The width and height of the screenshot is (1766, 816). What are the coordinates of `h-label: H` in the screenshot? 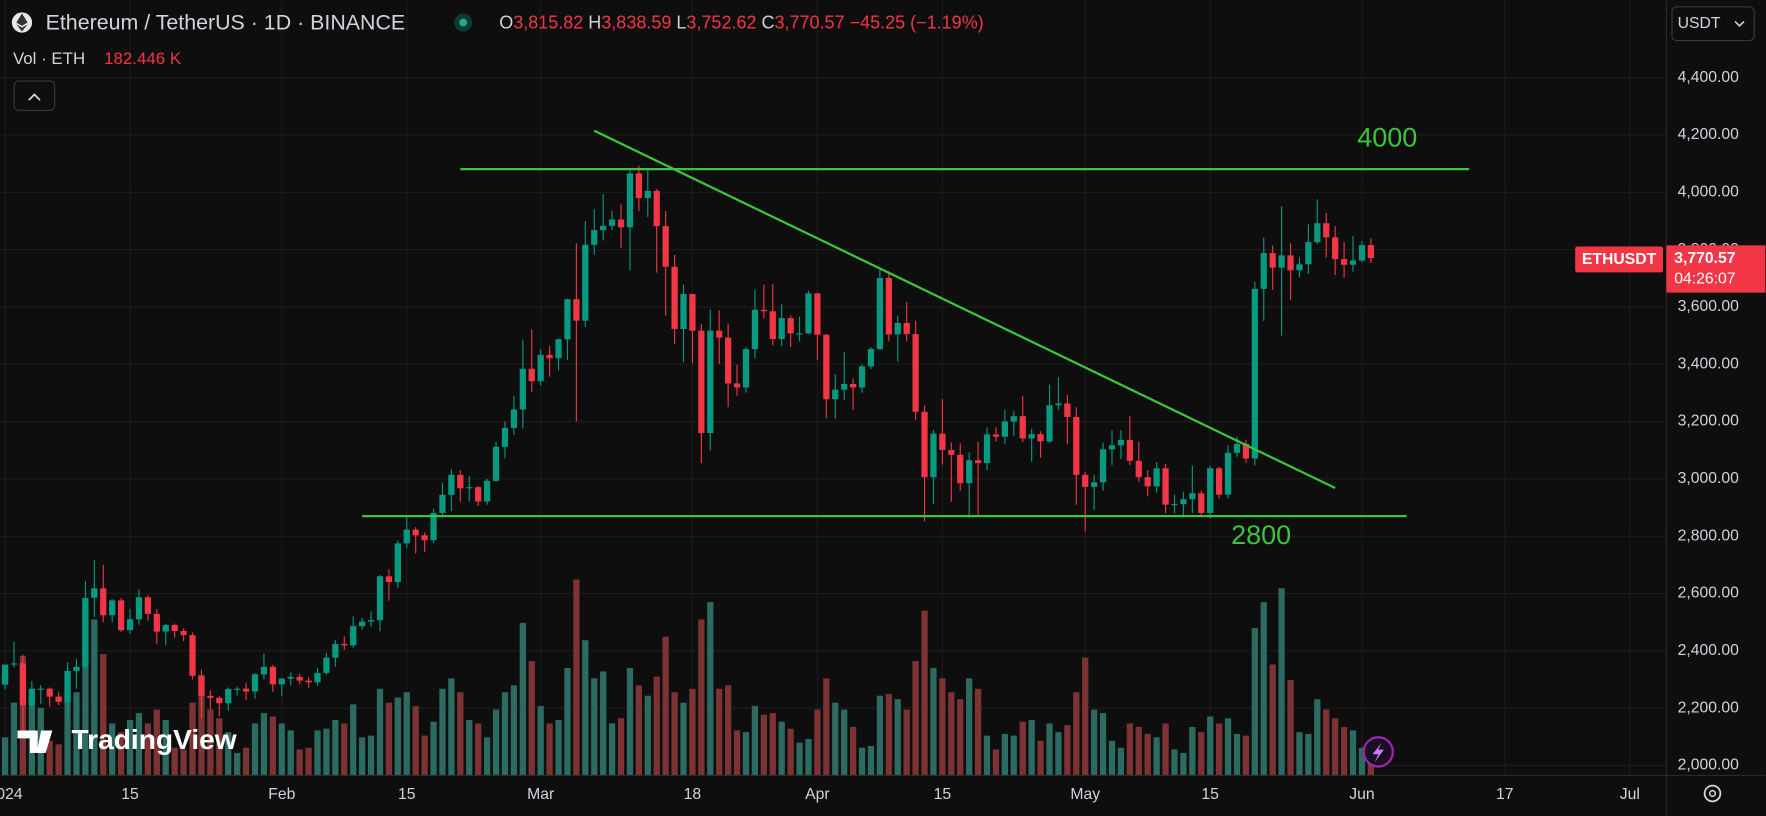 It's located at (594, 22).